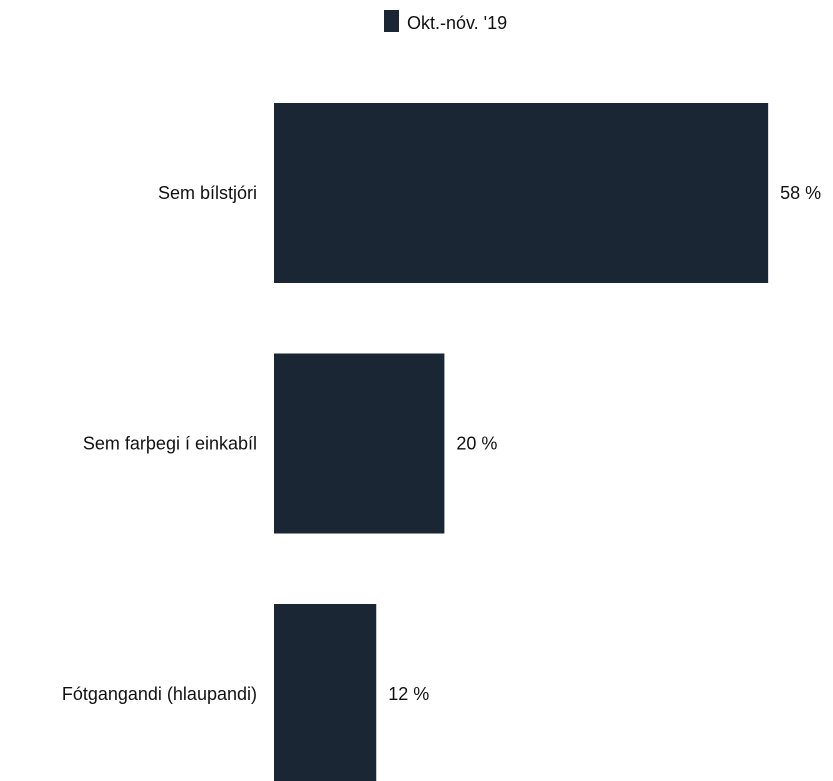  Describe the element at coordinates (170, 444) in the screenshot. I see `category-label-1: Sem farþegi í einkabíl` at that location.